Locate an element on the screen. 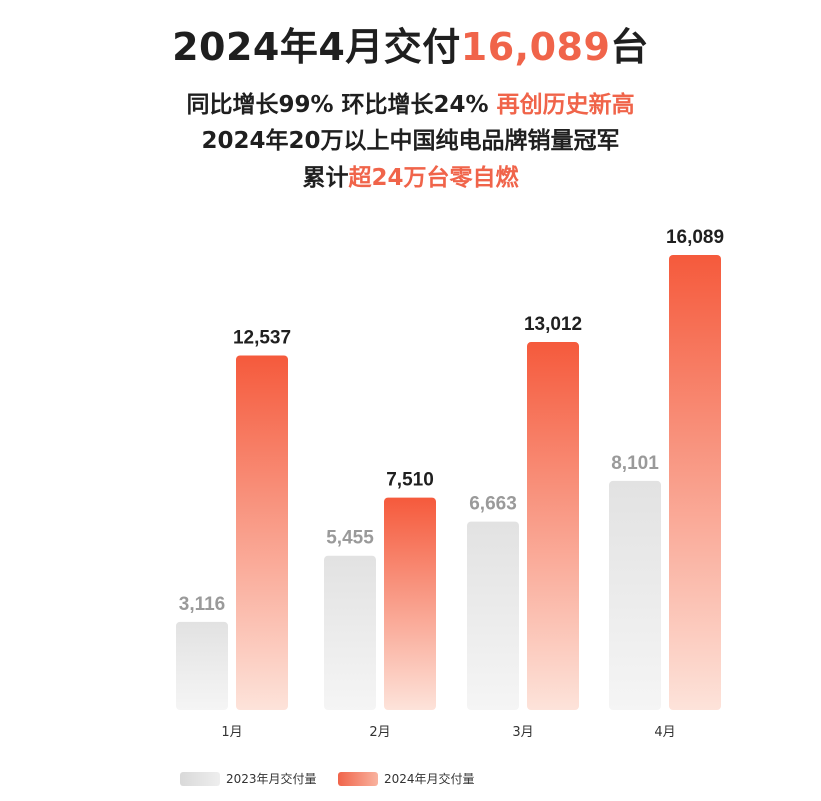 The image size is (821, 801). legend: 2023年月交付量 2024年月交付量 is located at coordinates (410, 781).